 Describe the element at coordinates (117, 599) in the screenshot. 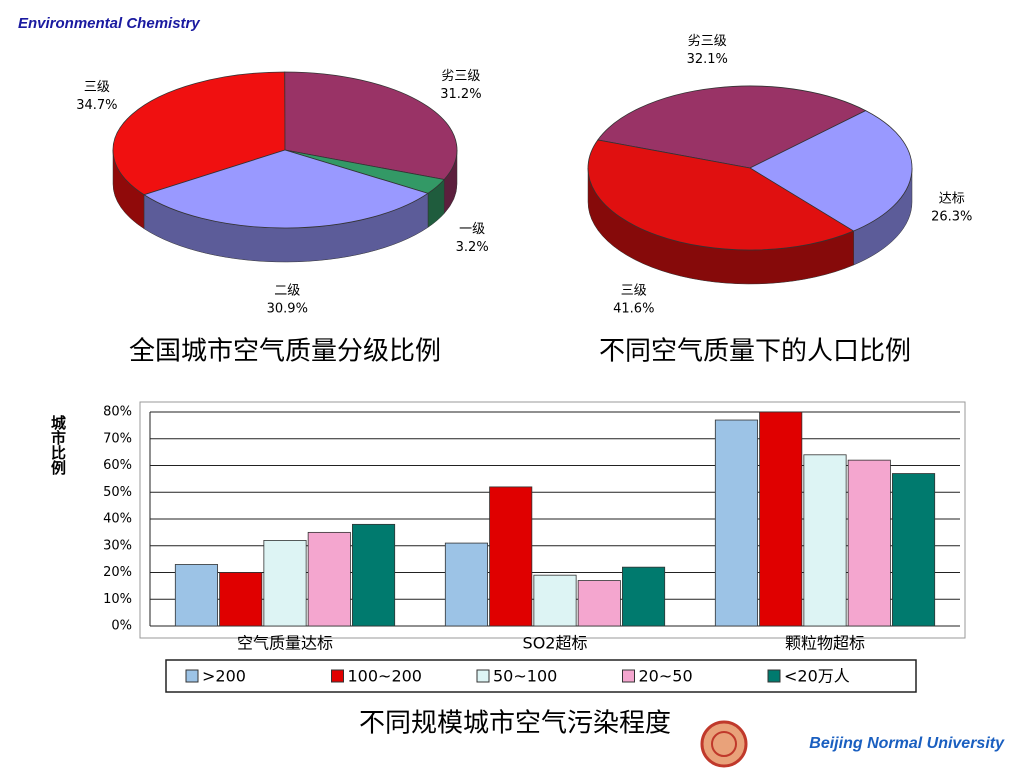

I see `y-tick-label: 10%` at that location.